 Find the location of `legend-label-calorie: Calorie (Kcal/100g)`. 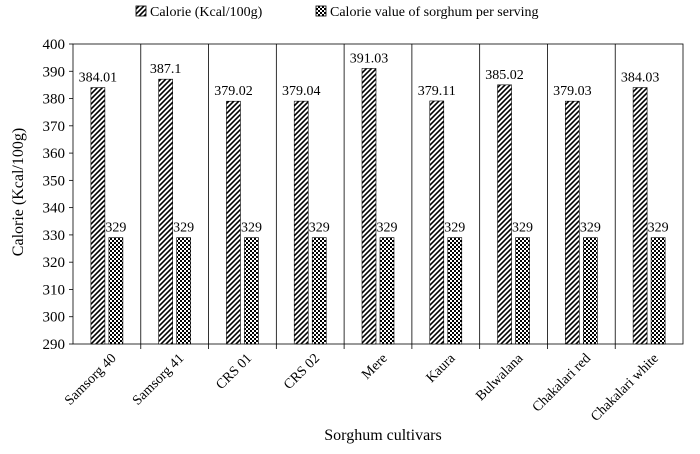

legend-label-calorie: Calorie (Kcal/100g) is located at coordinates (206, 12).